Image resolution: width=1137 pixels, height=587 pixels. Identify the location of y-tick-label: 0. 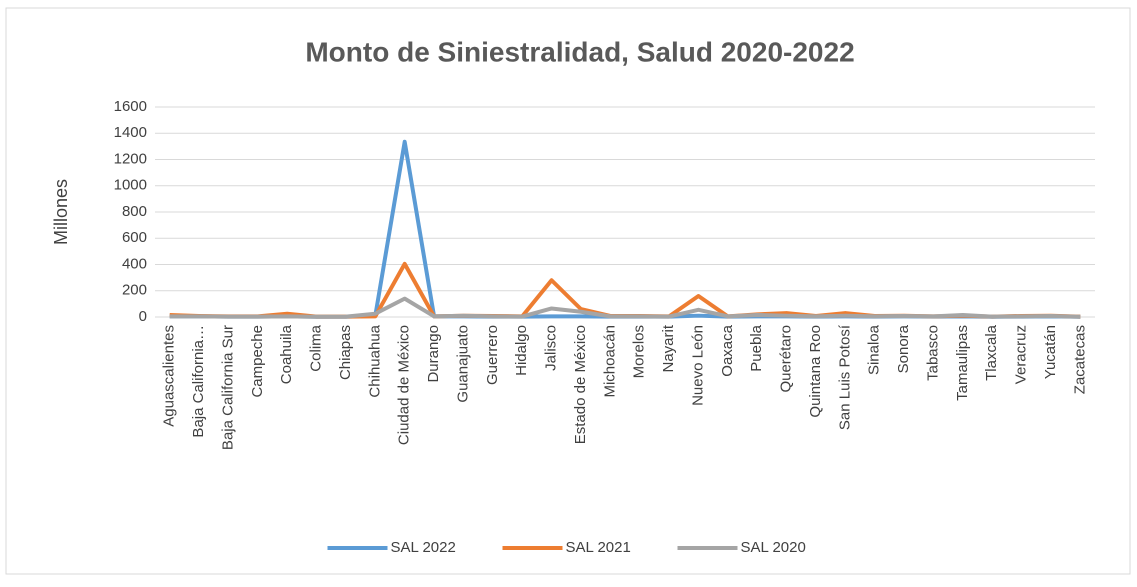
(143, 316).